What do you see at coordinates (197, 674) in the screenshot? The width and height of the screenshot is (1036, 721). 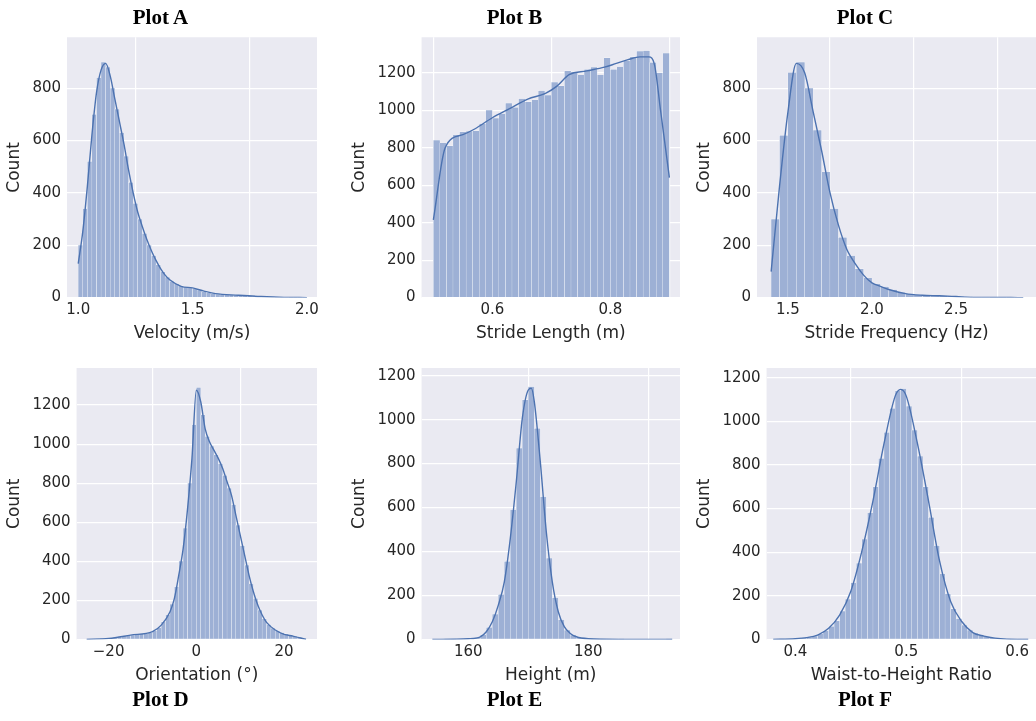 I see `x-axis-title: Orientation (°)` at bounding box center [197, 674].